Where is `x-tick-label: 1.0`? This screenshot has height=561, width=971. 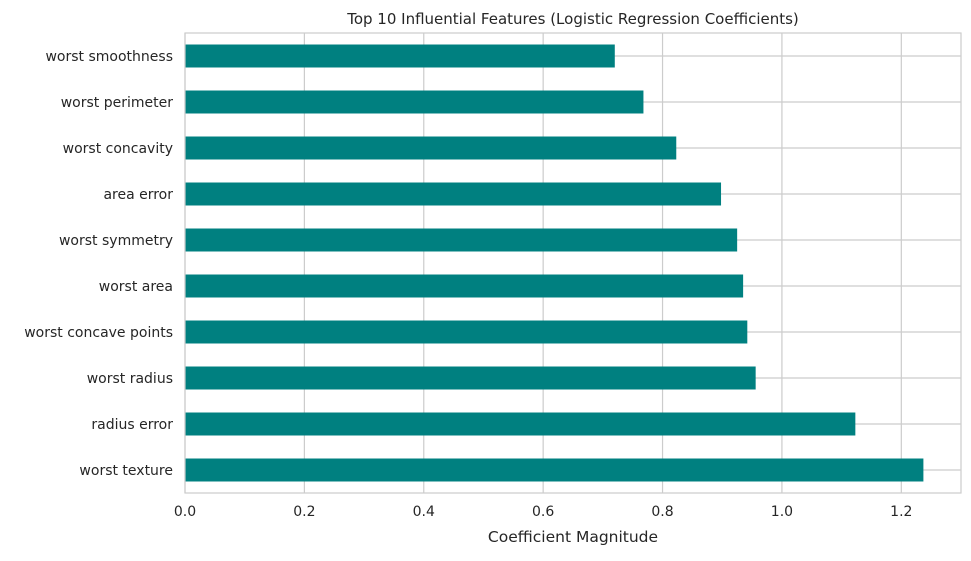 x-tick-label: 1.0 is located at coordinates (782, 512).